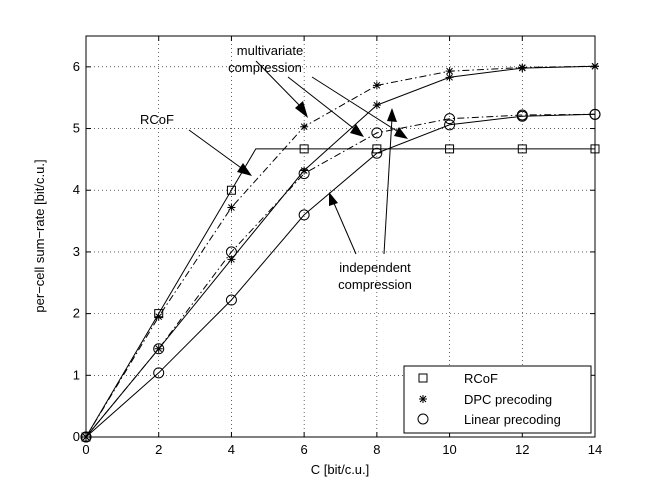 The width and height of the screenshot is (654, 491). Describe the element at coordinates (449, 449) in the screenshot. I see `x-tick-label: 10` at that location.